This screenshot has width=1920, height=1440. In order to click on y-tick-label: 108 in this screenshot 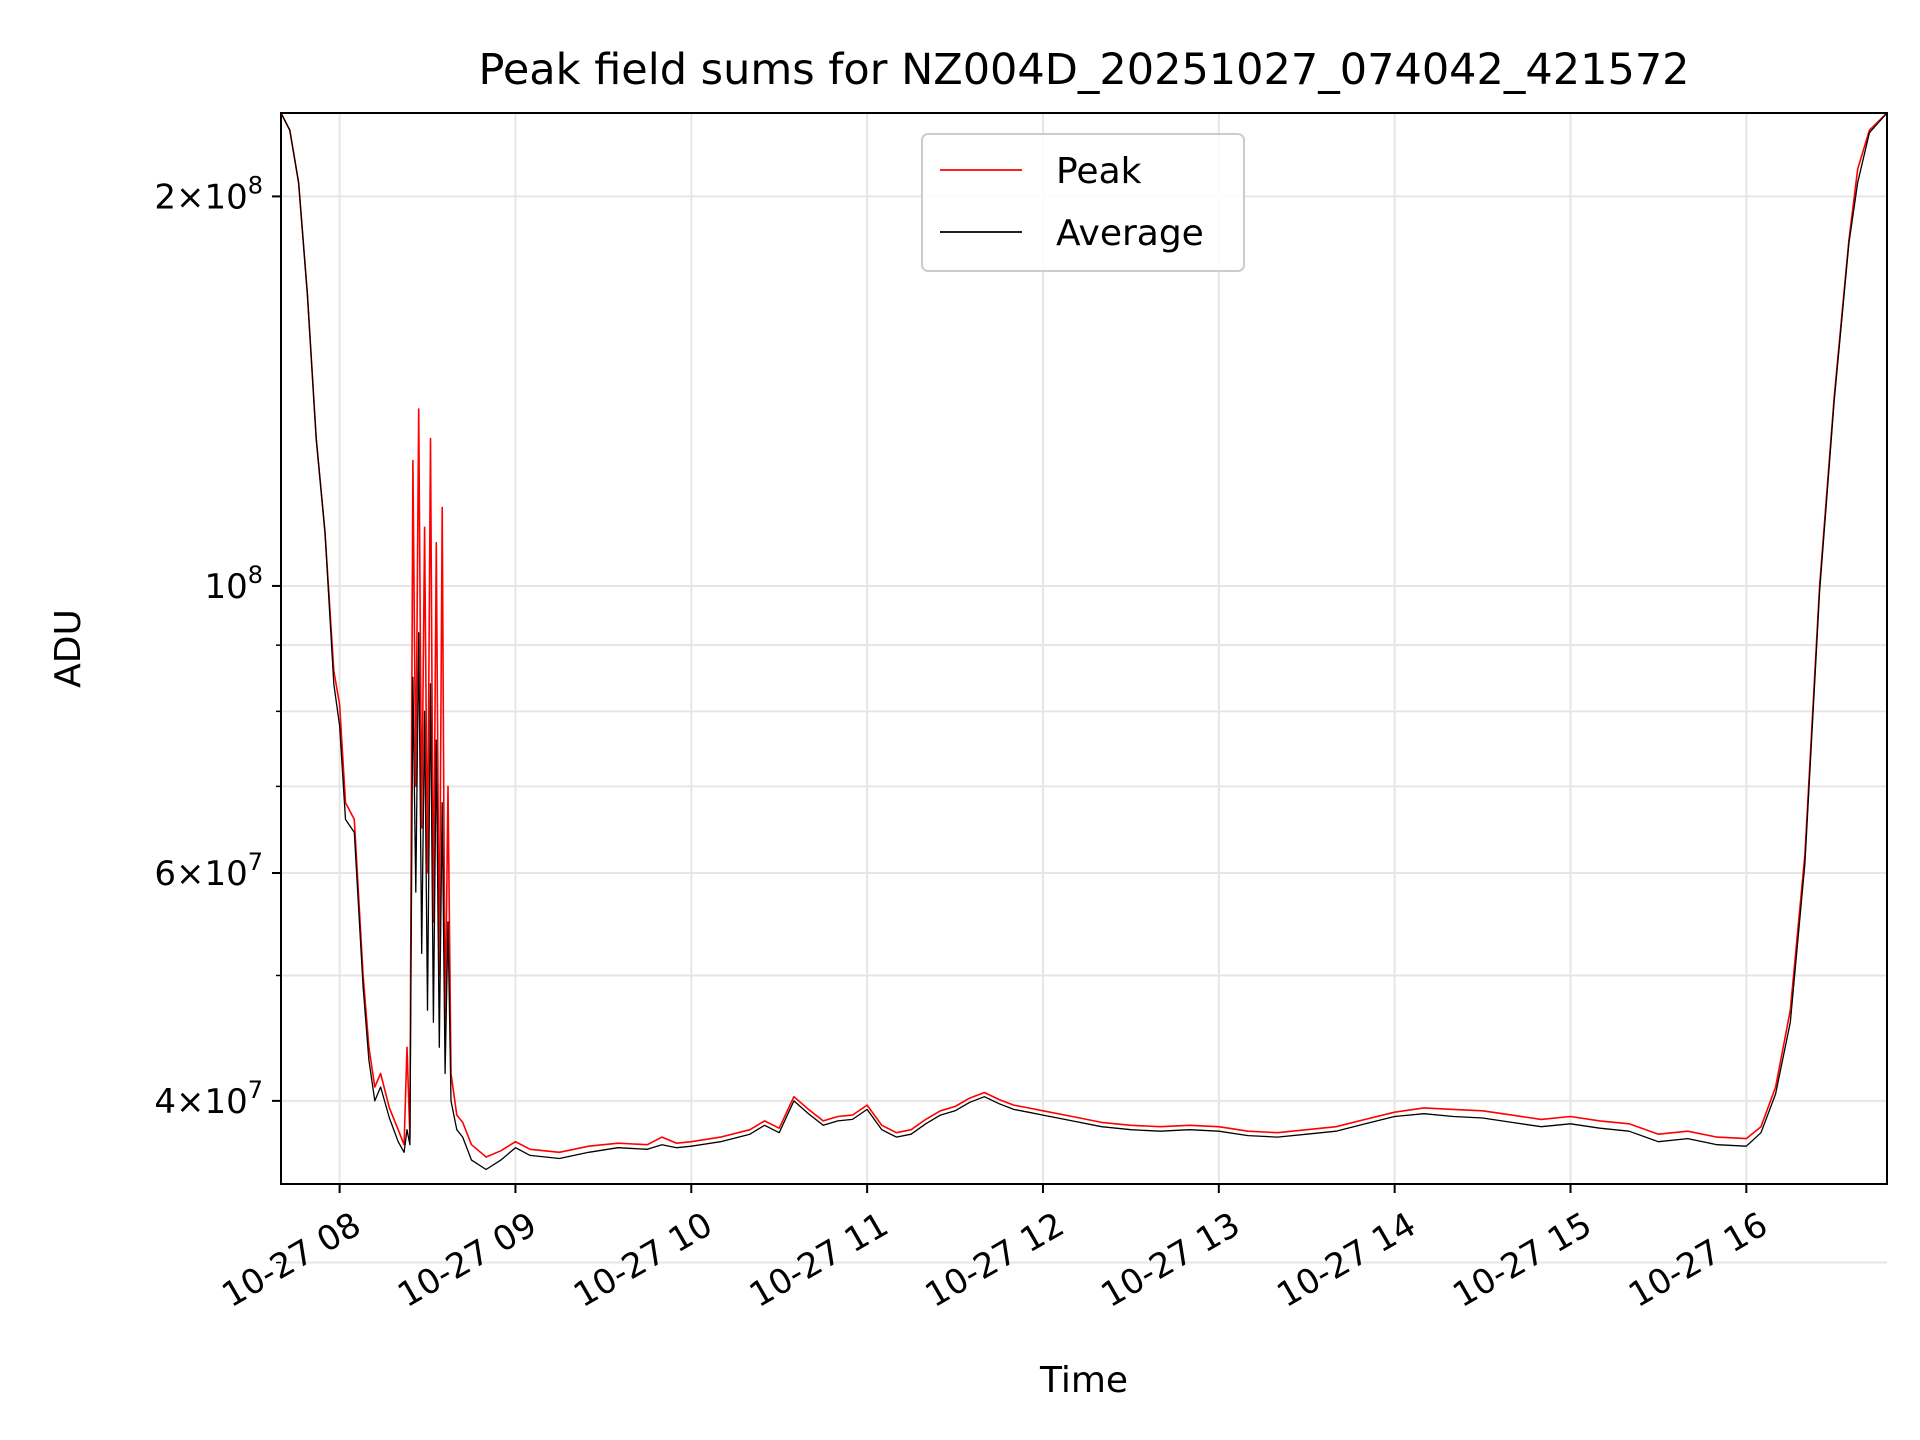, I will do `click(233, 584)`.